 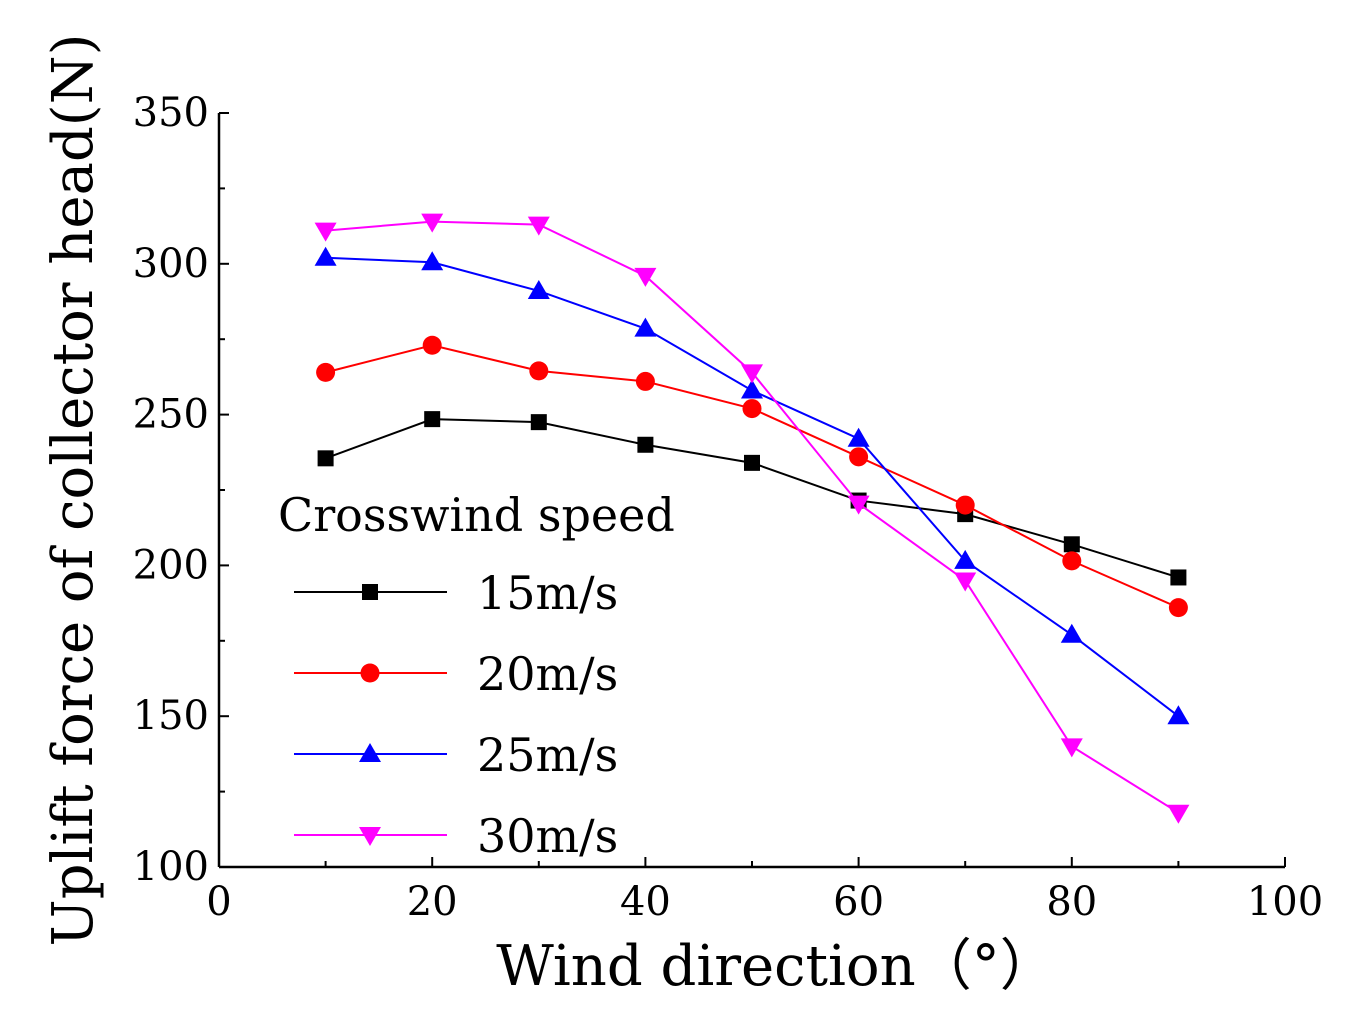 What do you see at coordinates (456, 674) in the screenshot?
I see `legend-entry-20m-s: 20m/s` at bounding box center [456, 674].